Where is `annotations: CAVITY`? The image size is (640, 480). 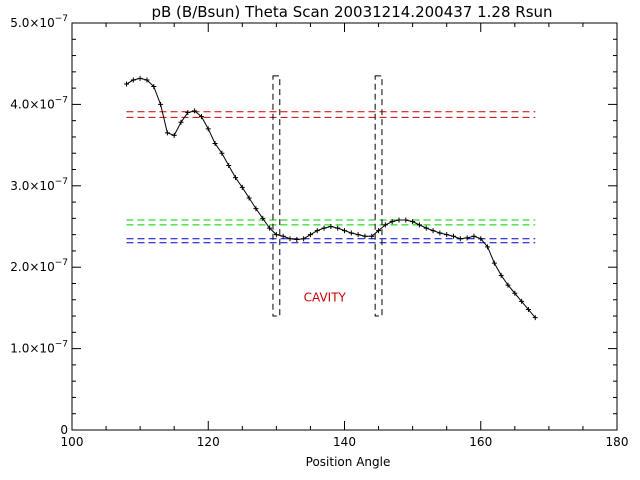
annotations: CAVITY is located at coordinates (325, 297).